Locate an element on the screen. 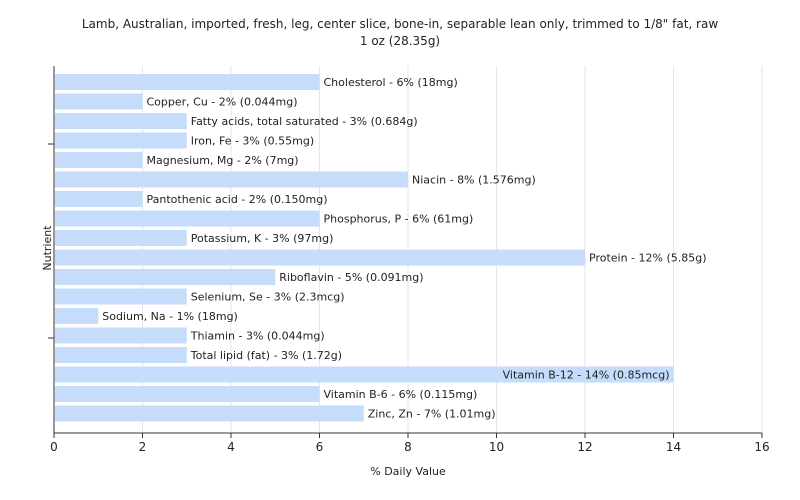 Image resolution: width=800 pixels, height=500 pixels. bar-label: Protein - 12% (5.85g) is located at coordinates (648, 258).